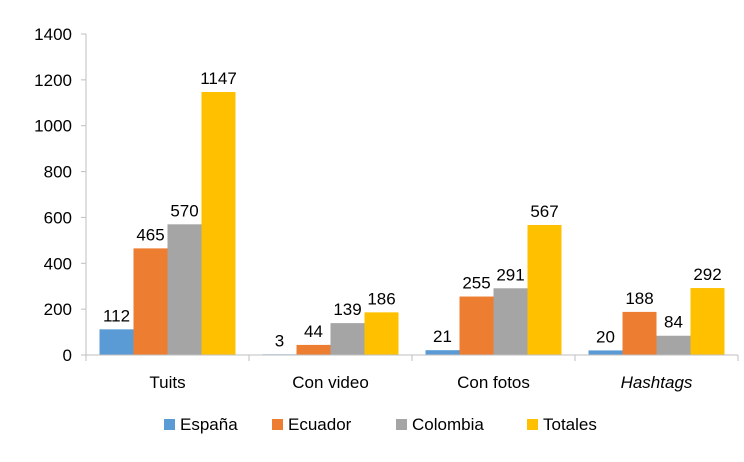  What do you see at coordinates (279, 340) in the screenshot?
I see `data-label: 3` at bounding box center [279, 340].